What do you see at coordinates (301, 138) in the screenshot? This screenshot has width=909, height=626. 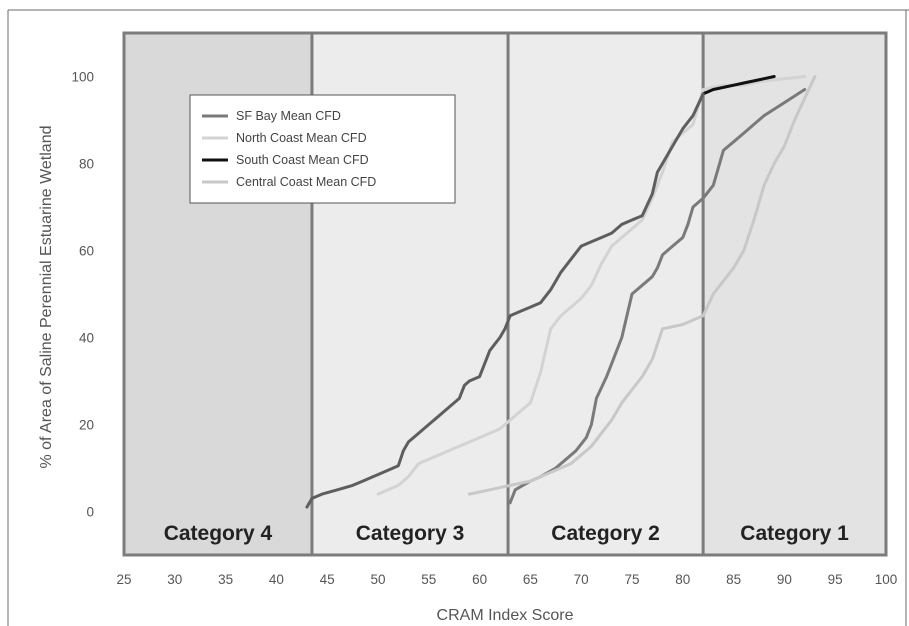 I see `north-coast-mean-cfd-legend-label: North Coast Mean CFD` at bounding box center [301, 138].